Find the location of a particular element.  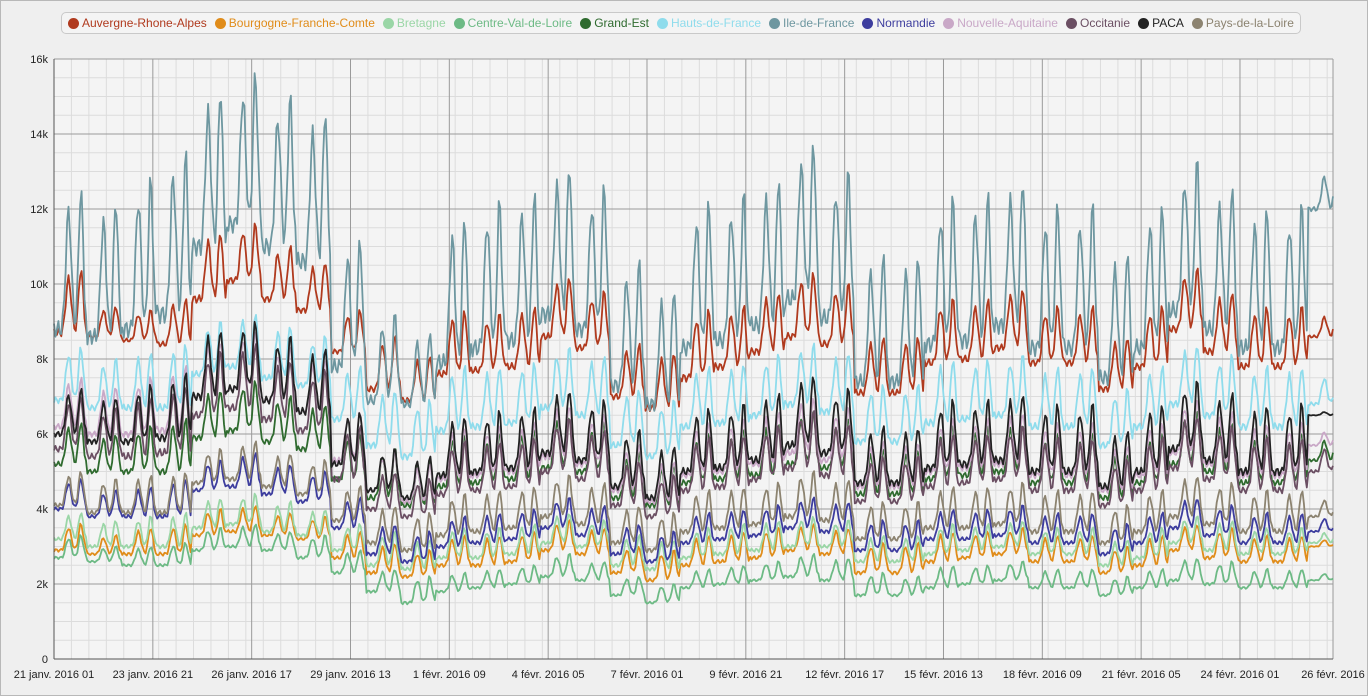

y-tick-label: 14k is located at coordinates (39, 135).